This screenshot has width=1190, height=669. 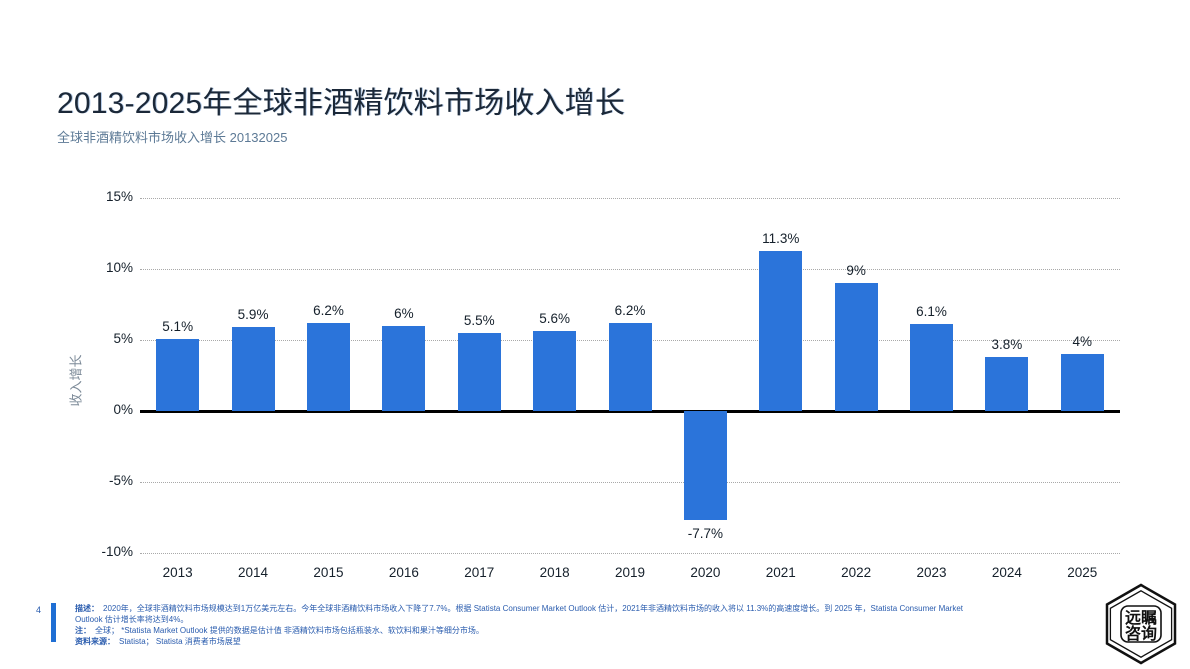 What do you see at coordinates (1082, 382) in the screenshot?
I see `bar-2025` at bounding box center [1082, 382].